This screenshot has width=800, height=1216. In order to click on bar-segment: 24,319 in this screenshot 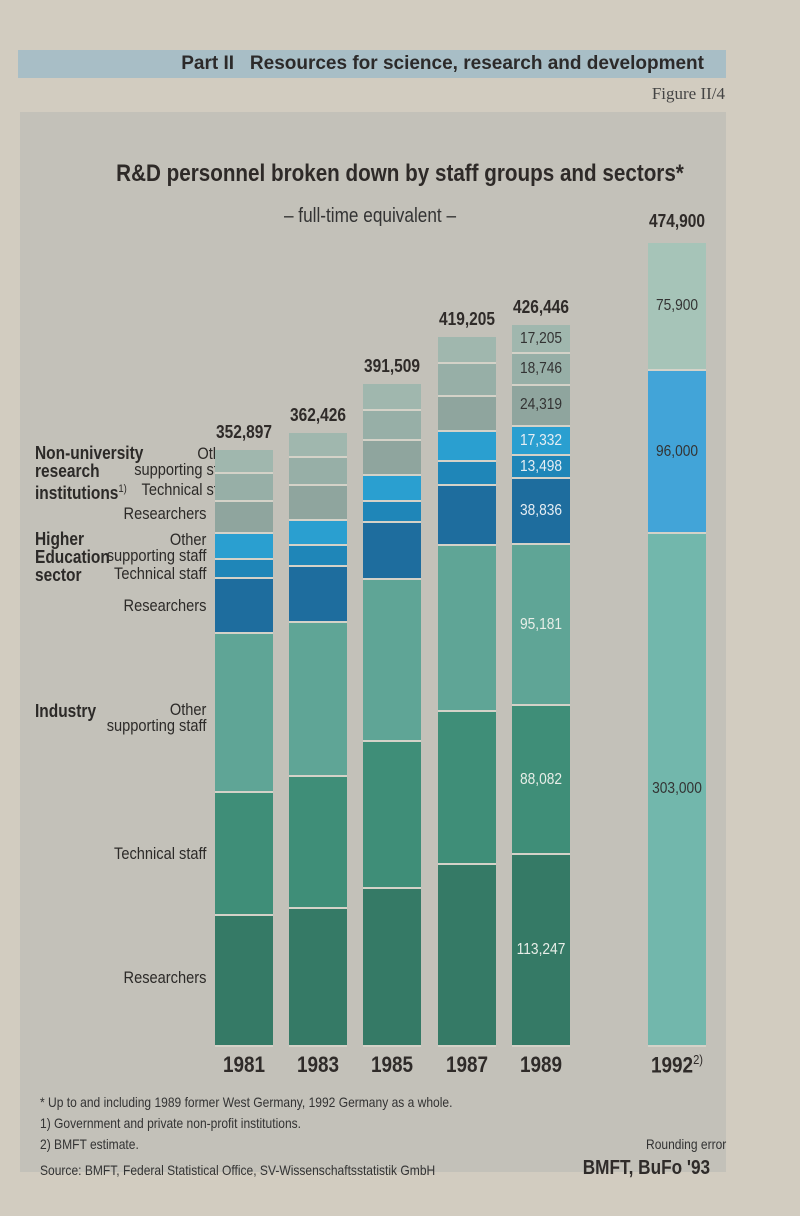, I will do `click(541, 406)`.